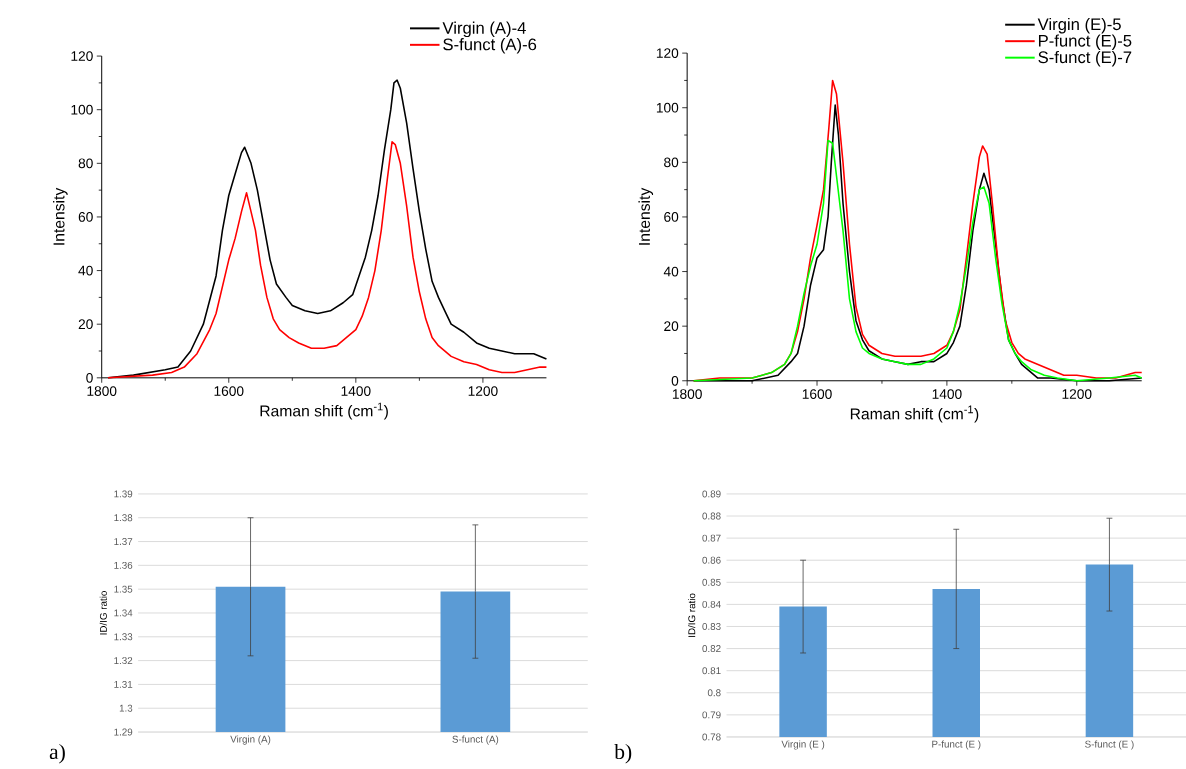 Image resolution: width=1186 pixels, height=769 pixels. Describe the element at coordinates (123, 565) in the screenshot. I see `y-tick-label: 1.36` at that location.